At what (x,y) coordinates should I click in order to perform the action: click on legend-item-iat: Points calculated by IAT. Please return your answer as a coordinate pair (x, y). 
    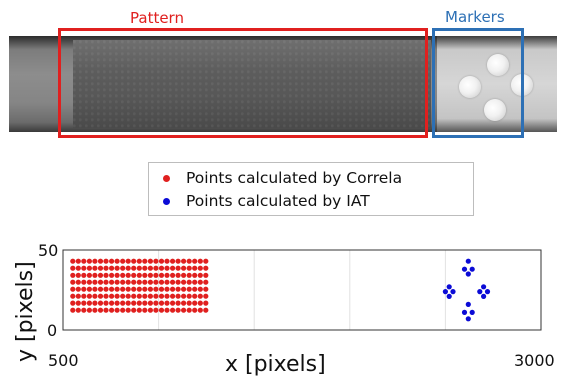
    Looking at the image, I should click on (266, 201).